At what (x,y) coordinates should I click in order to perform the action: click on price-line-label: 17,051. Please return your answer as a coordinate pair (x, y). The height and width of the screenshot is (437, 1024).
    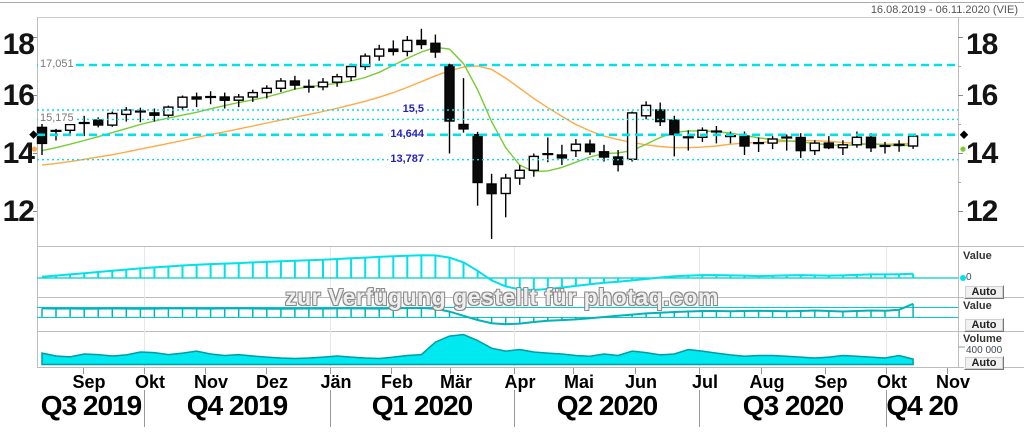
    Looking at the image, I should click on (57, 64).